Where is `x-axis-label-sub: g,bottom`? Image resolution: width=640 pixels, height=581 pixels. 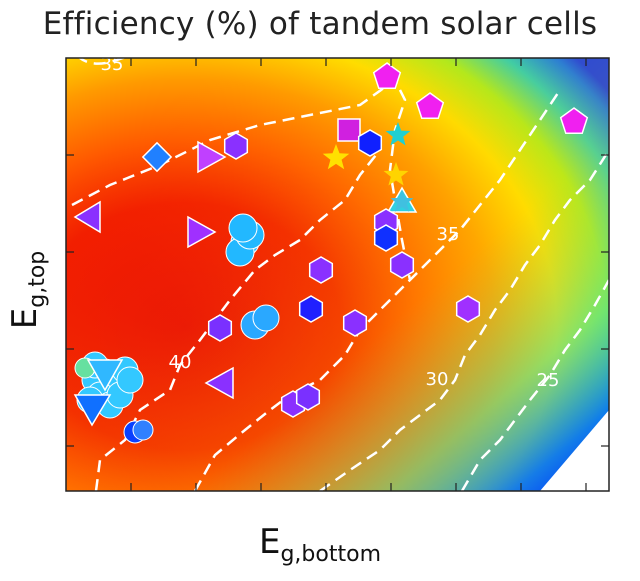
x-axis-label-sub: g,bottom is located at coordinates (330, 554).